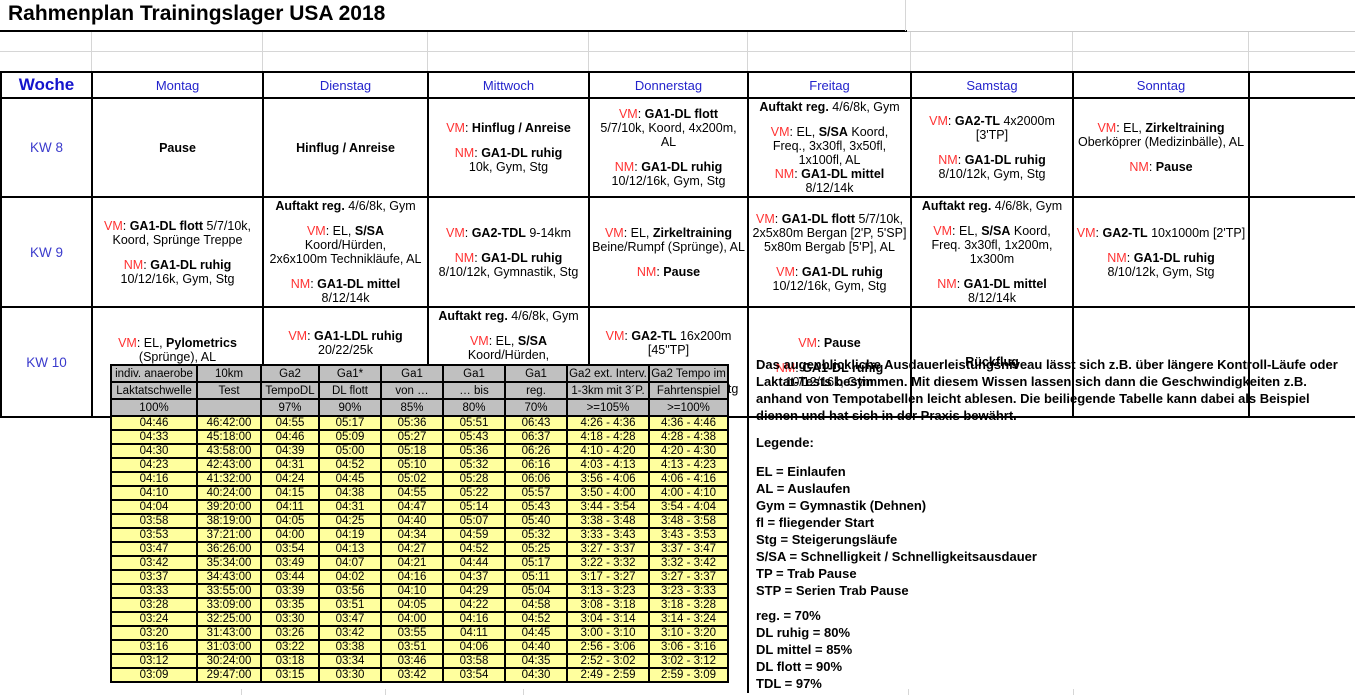 The width and height of the screenshot is (1355, 695). Describe the element at coordinates (608, 591) in the screenshot. I see `pace-cell: 3:13 - 3:23` at that location.